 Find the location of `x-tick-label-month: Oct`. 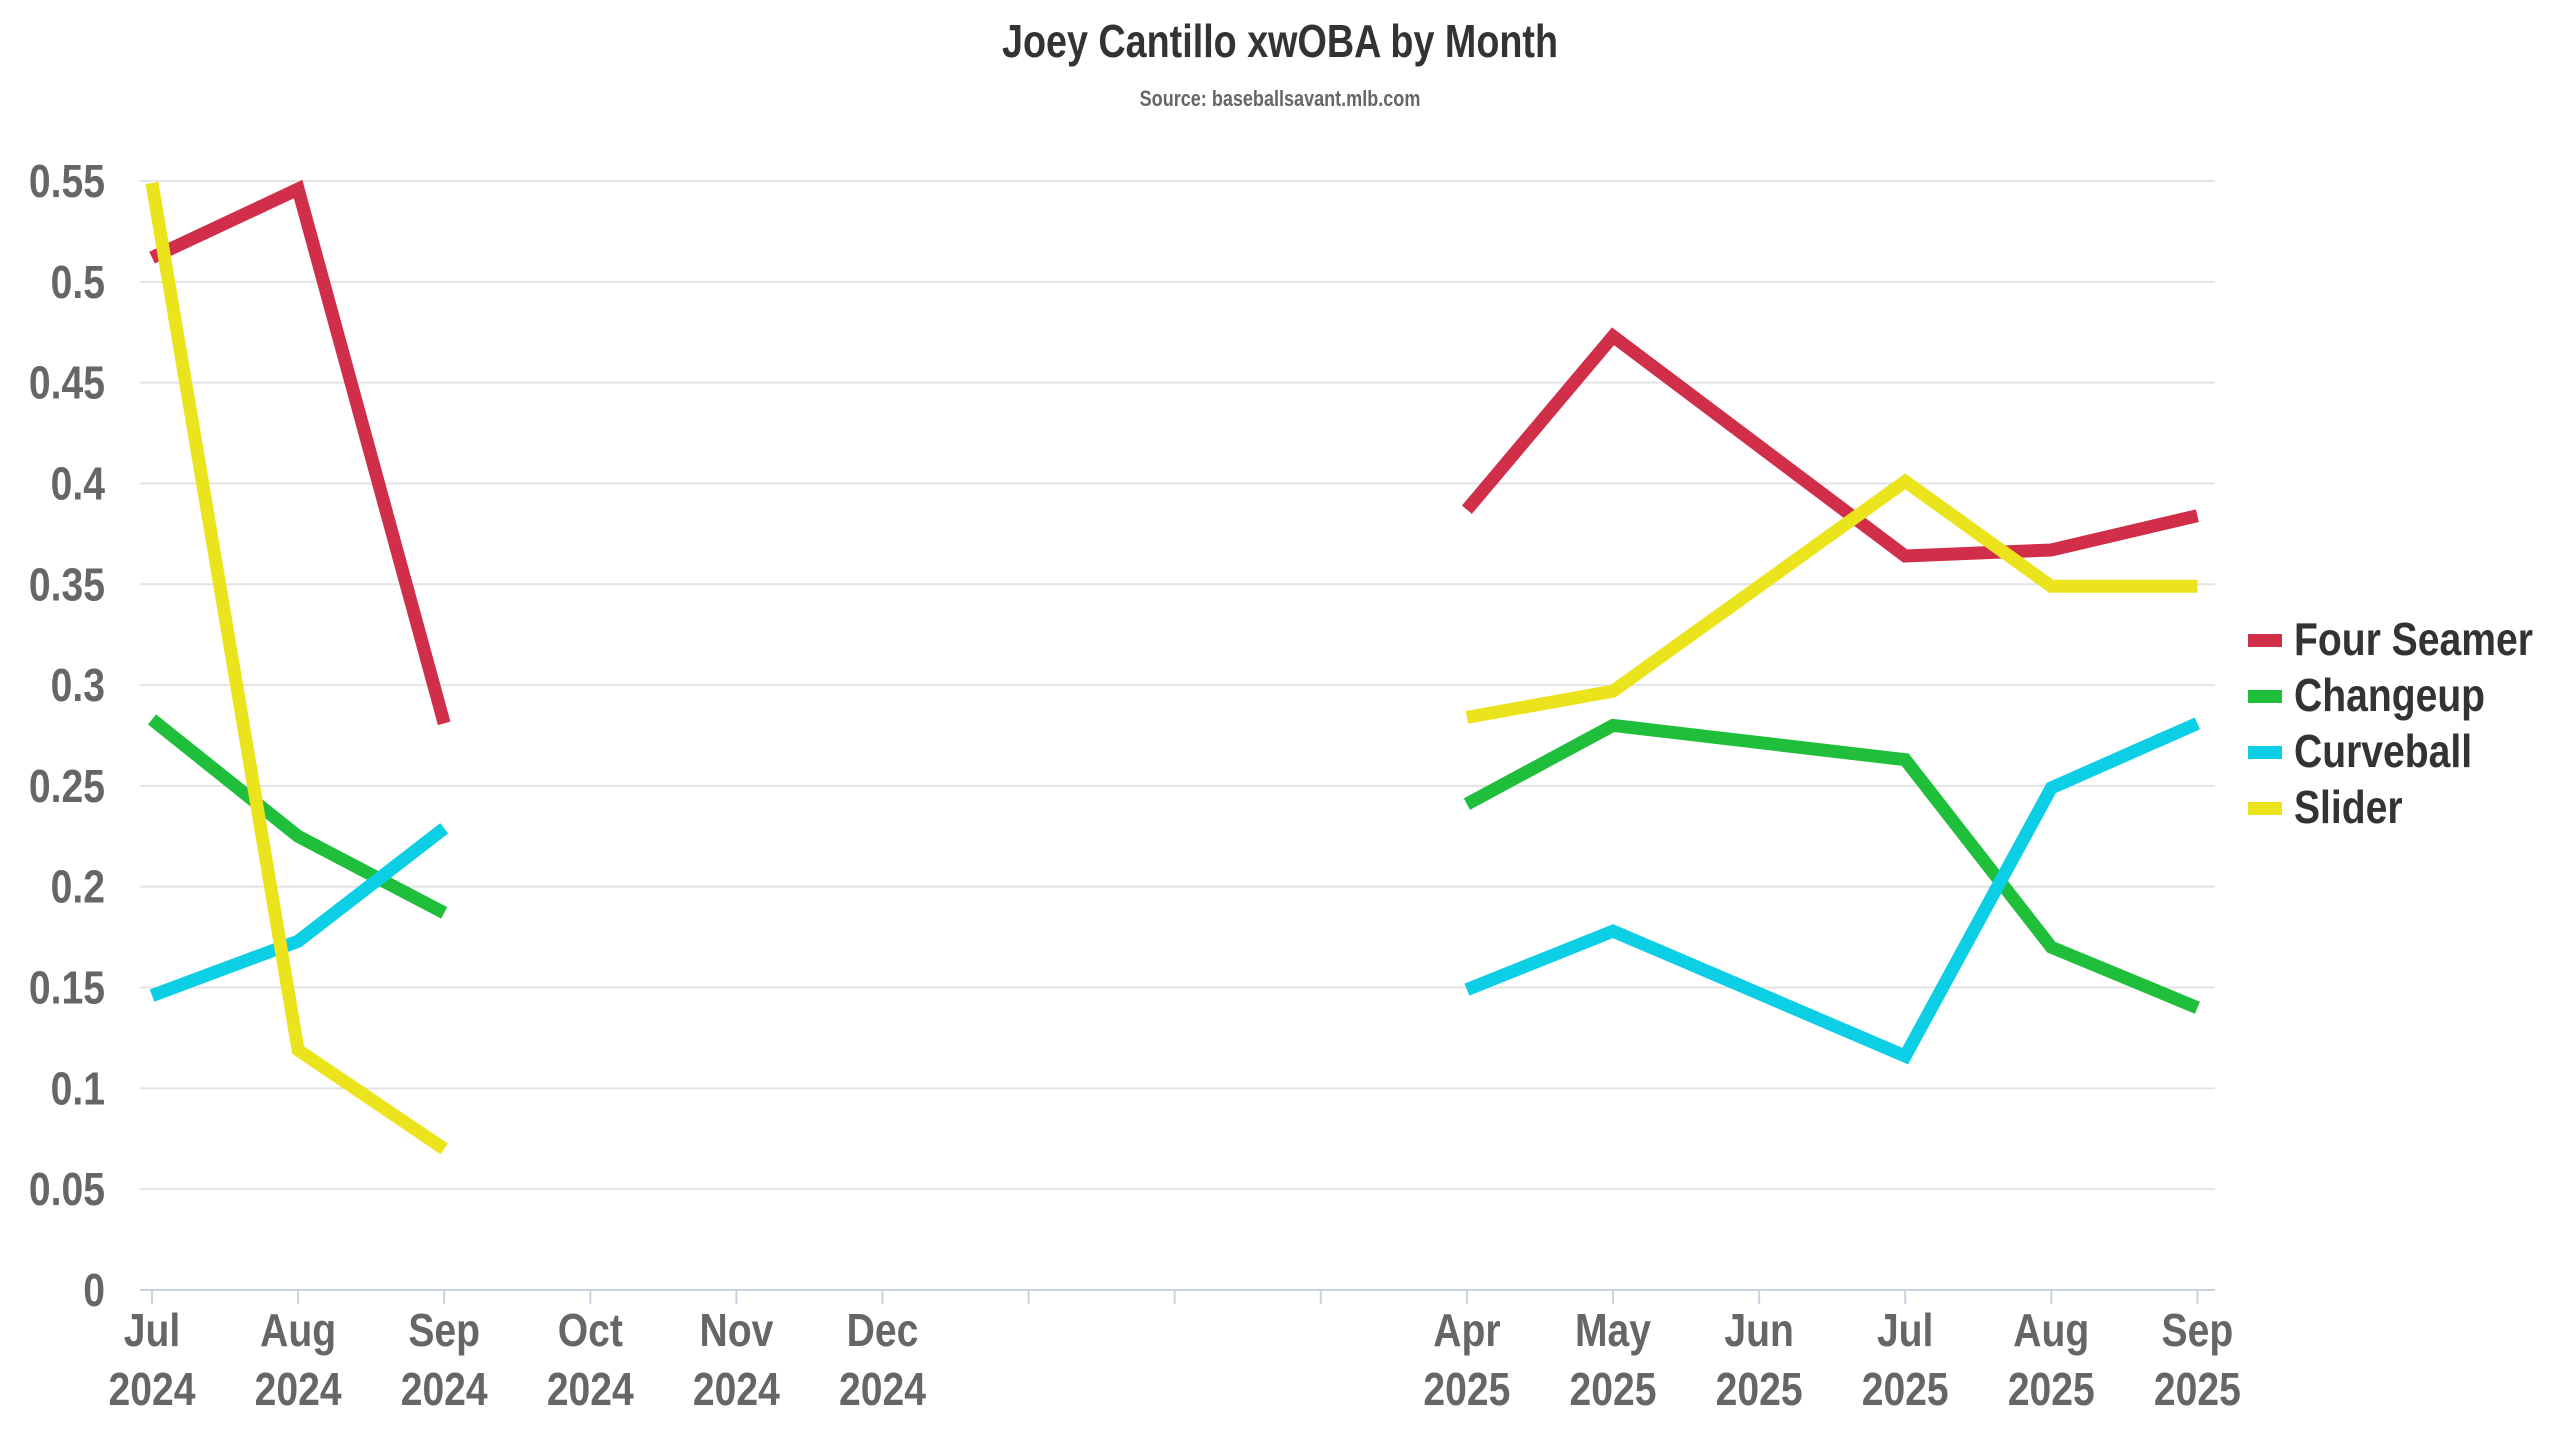

x-tick-label-month: Oct is located at coordinates (590, 1331).